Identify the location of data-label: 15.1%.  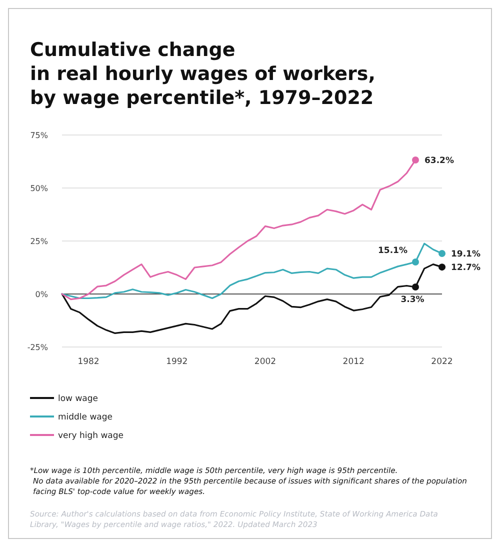
(393, 251).